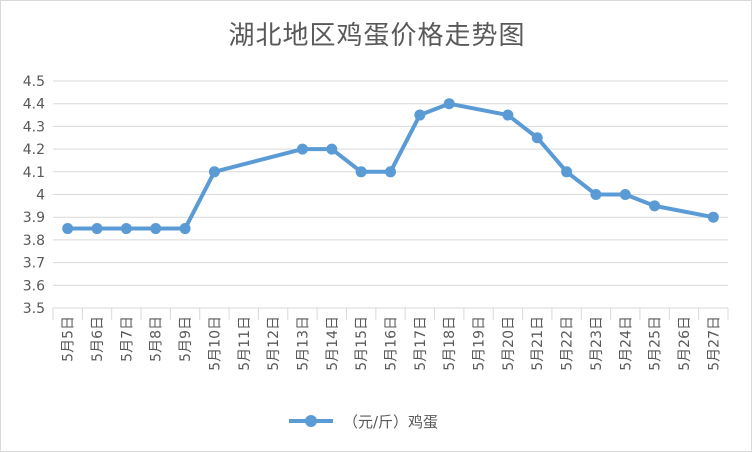 The image size is (752, 453). Describe the element at coordinates (40, 196) in the screenshot. I see `y-tick-label: 4` at that location.